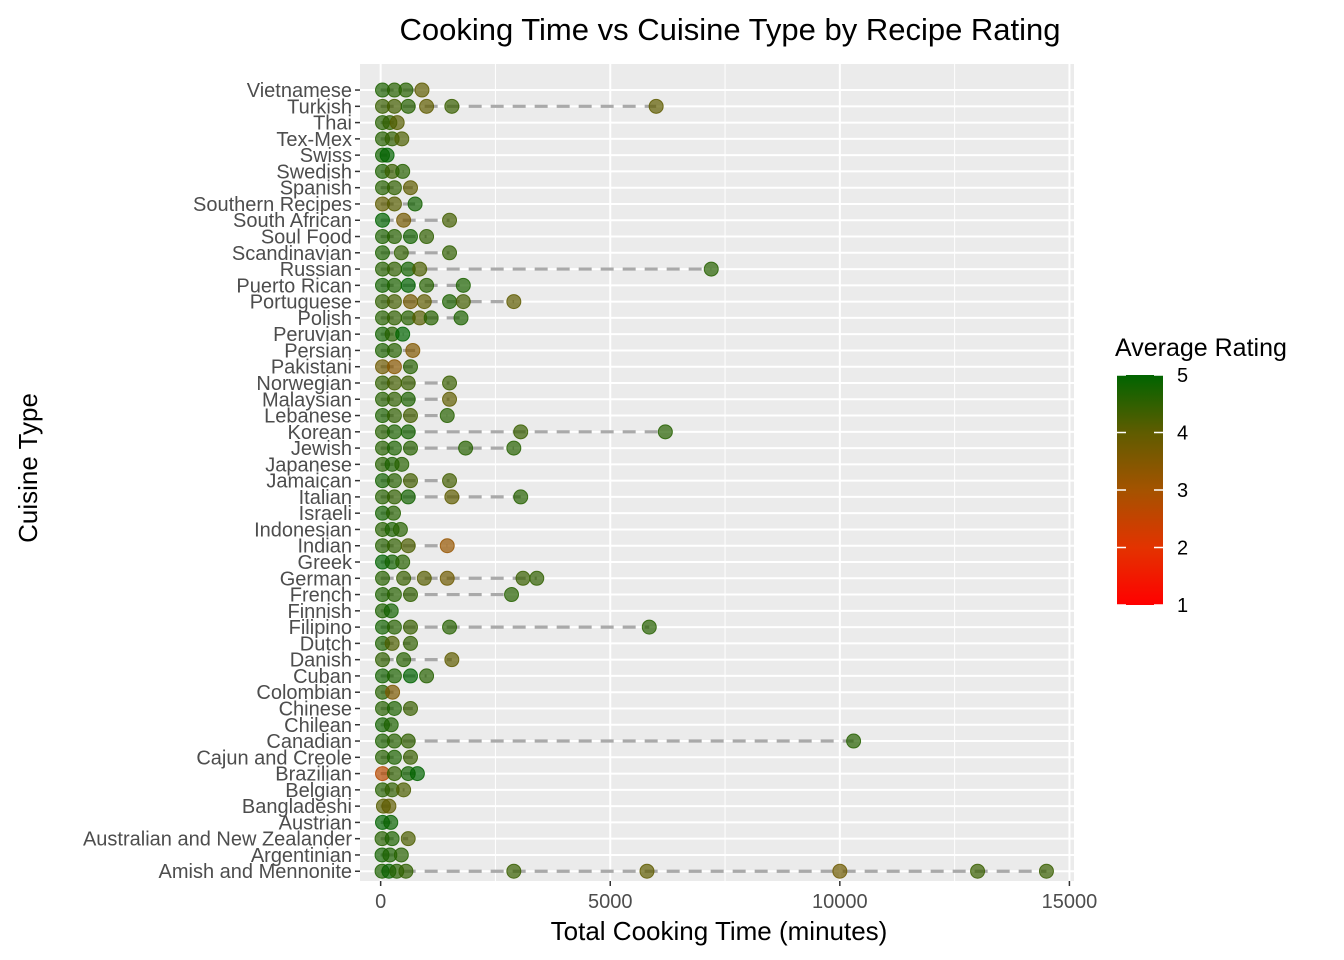  I want to click on y-tick-label: Southern Recipes, so click(272, 205).